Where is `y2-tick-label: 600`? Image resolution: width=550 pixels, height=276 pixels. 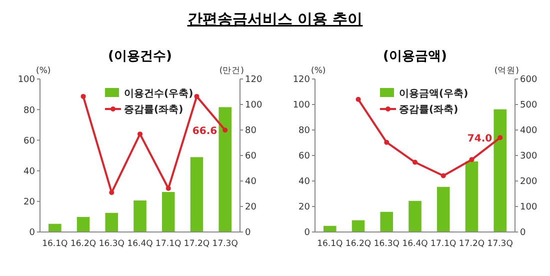 y2-tick-label: 600 is located at coordinates (529, 80).